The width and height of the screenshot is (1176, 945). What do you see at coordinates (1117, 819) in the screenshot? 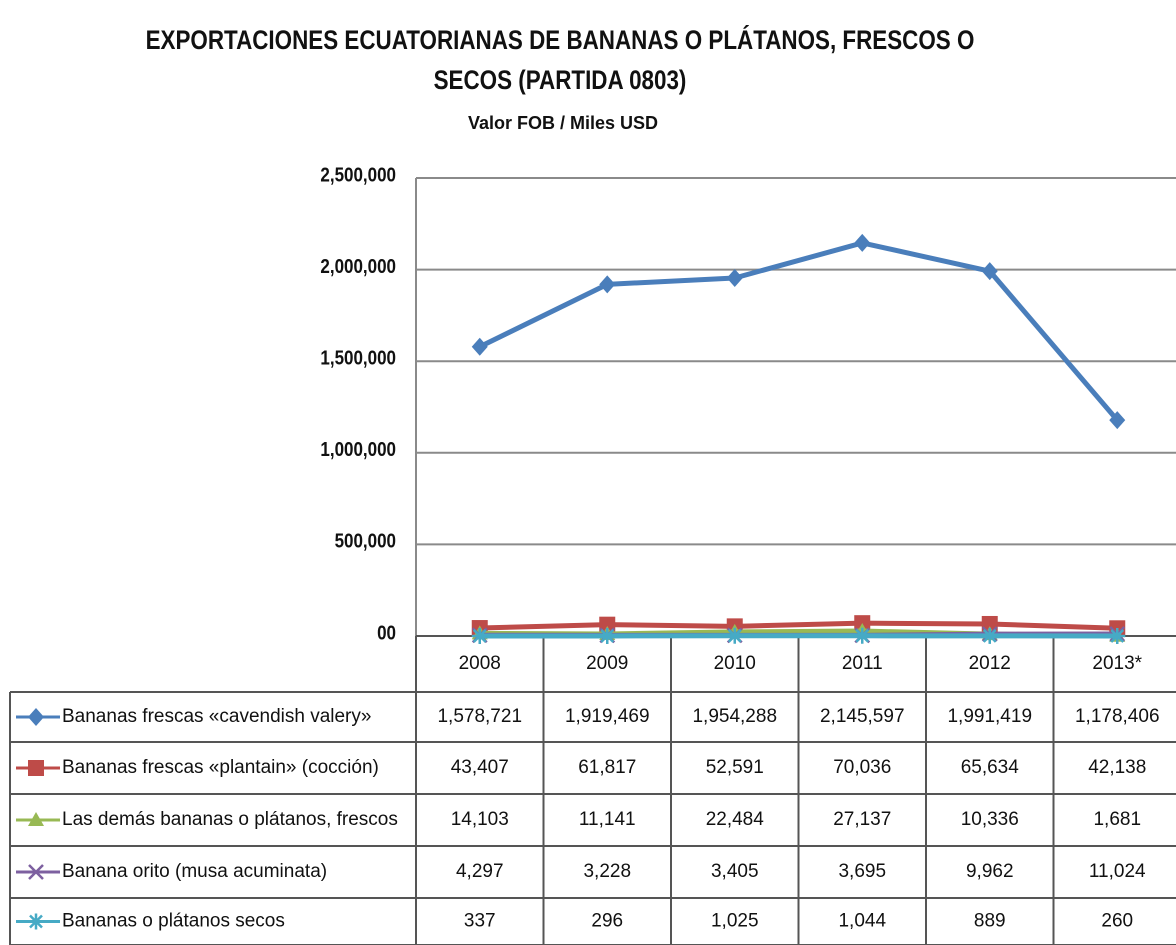
I see `table-cell: 1,681` at bounding box center [1117, 819].